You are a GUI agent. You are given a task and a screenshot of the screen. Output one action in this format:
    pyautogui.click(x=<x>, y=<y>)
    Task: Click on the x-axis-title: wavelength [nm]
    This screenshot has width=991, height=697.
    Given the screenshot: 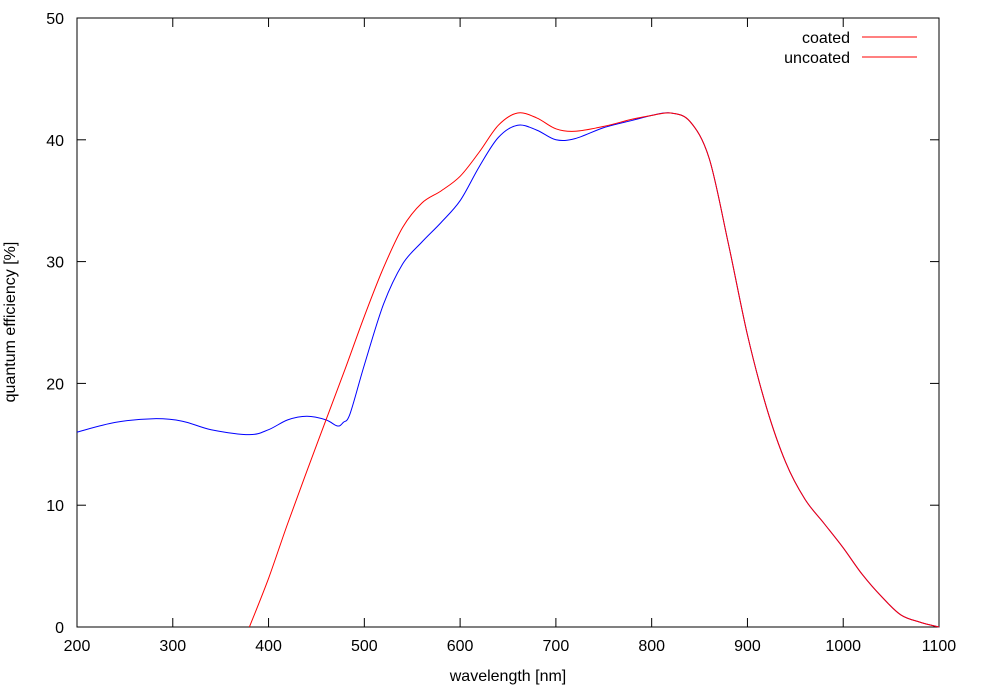 What is the action you would take?
    pyautogui.click(x=508, y=676)
    